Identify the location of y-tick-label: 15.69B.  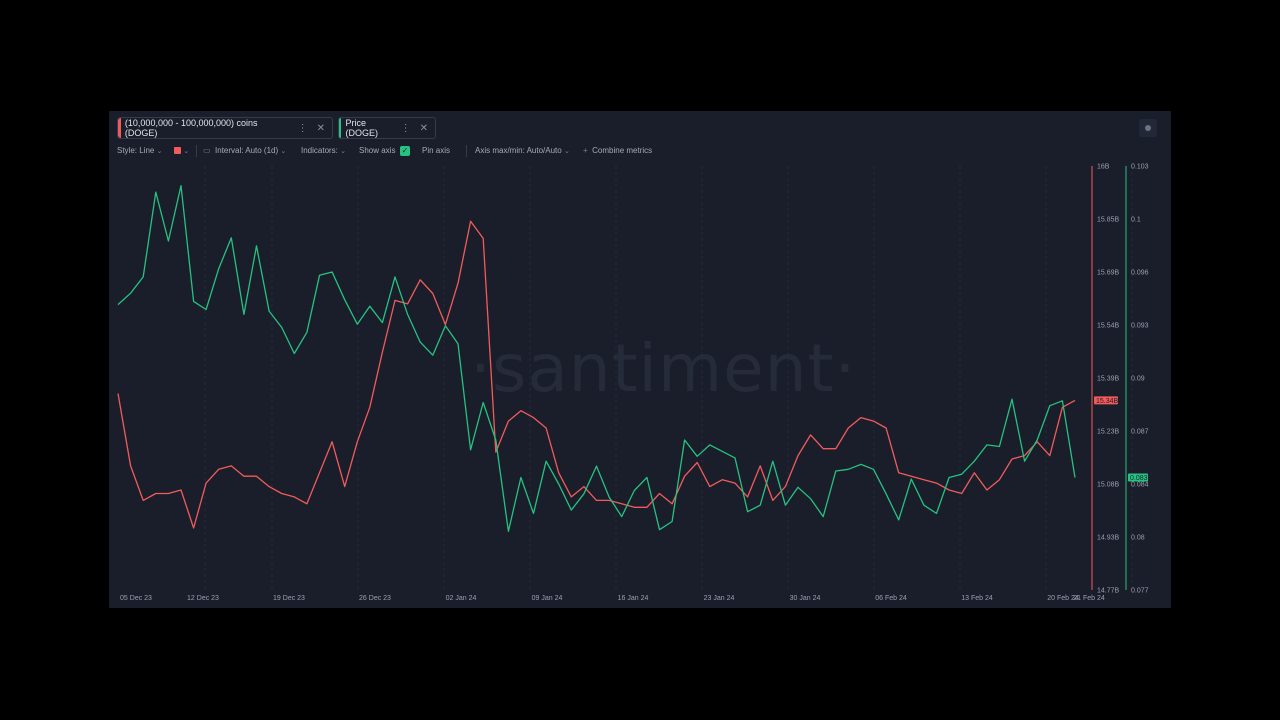
(1108, 273).